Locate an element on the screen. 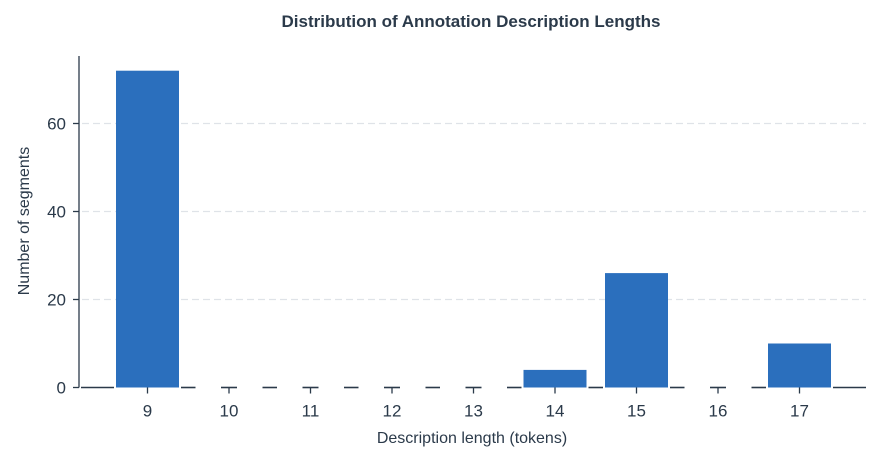 Image resolution: width=883 pixels, height=464 pixels. x-tick-label-15: 15 is located at coordinates (636, 411).